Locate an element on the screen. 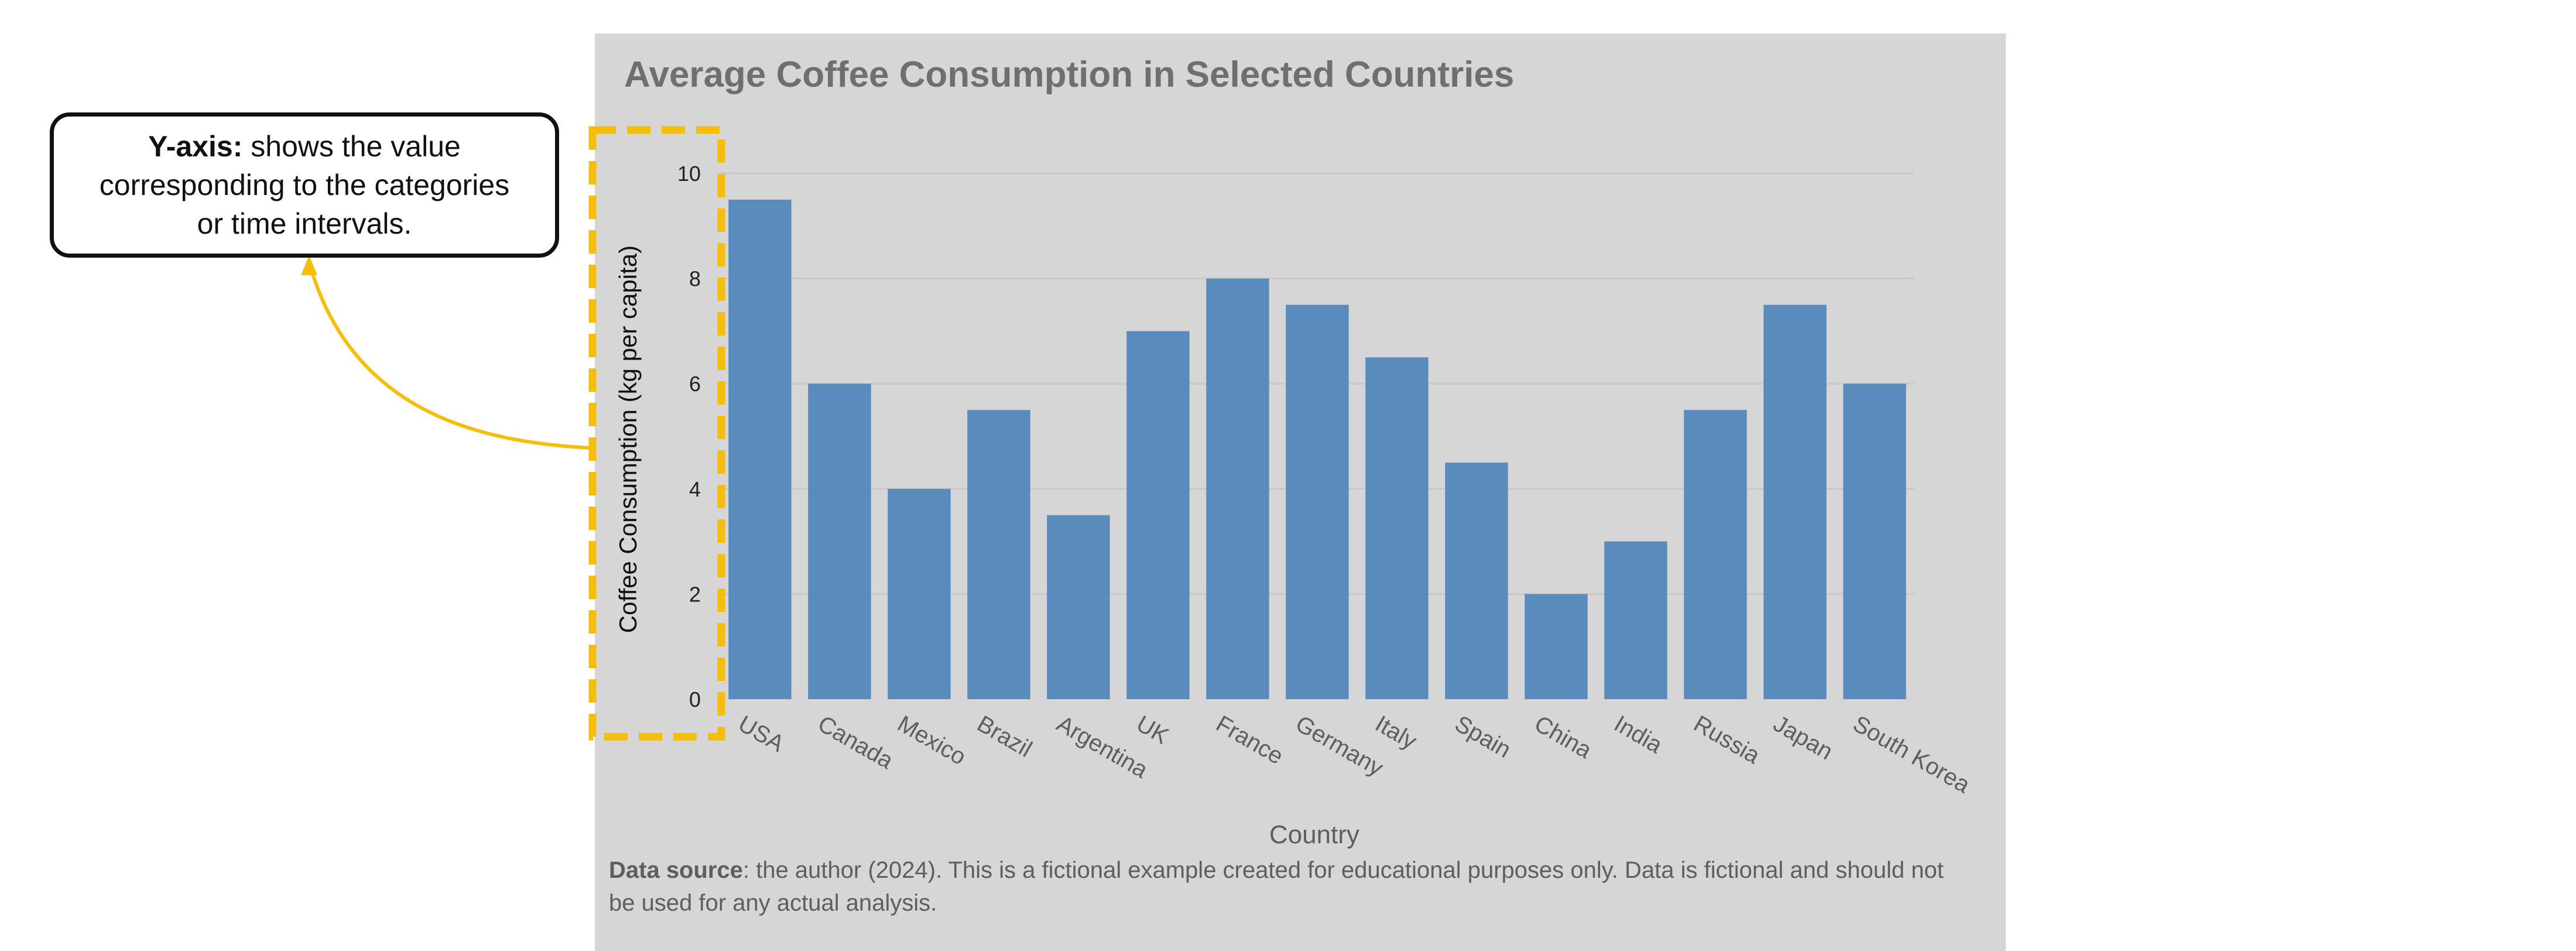  x-axis-label: Country is located at coordinates (1314, 835).